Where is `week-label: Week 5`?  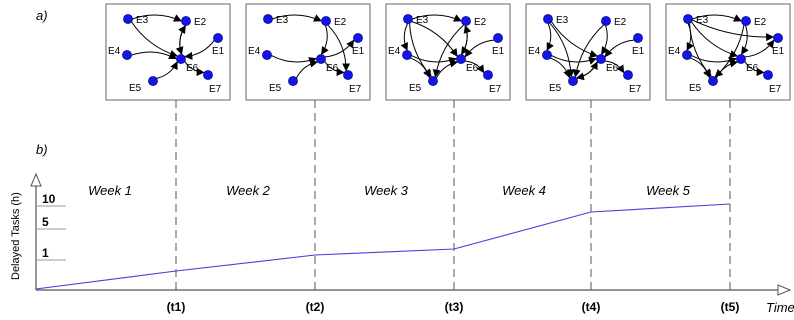
week-label: Week 5 is located at coordinates (668, 190).